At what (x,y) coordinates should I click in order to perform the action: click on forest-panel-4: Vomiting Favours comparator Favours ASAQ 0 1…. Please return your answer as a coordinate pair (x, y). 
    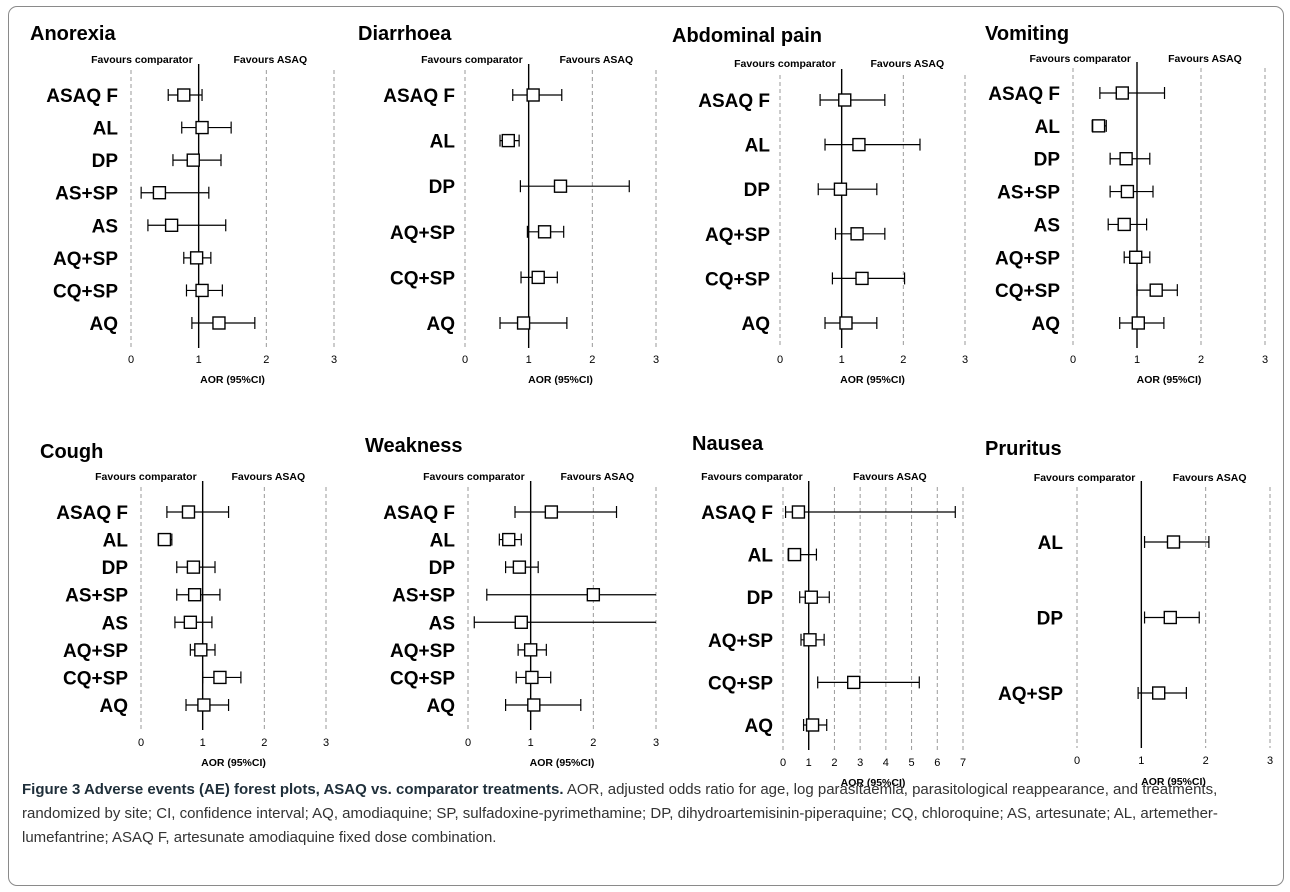
    Looking at the image, I should click on (1126, 204).